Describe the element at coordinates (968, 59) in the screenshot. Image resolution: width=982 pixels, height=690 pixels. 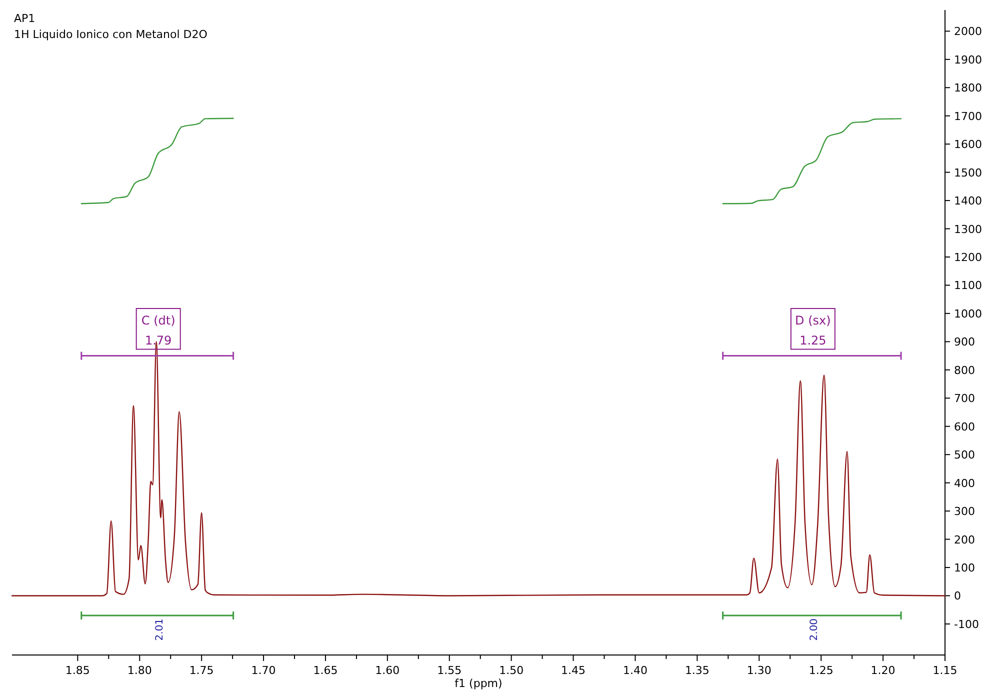
I see `y-tick-label: 1900` at that location.